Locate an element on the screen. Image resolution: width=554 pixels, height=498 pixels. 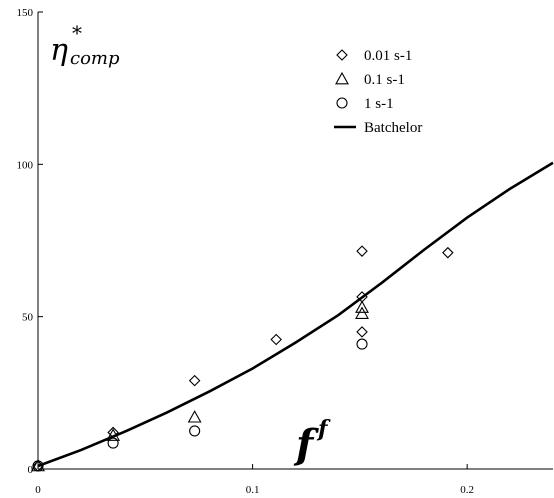
y-tick-label: 150 is located at coordinates (25, 13).